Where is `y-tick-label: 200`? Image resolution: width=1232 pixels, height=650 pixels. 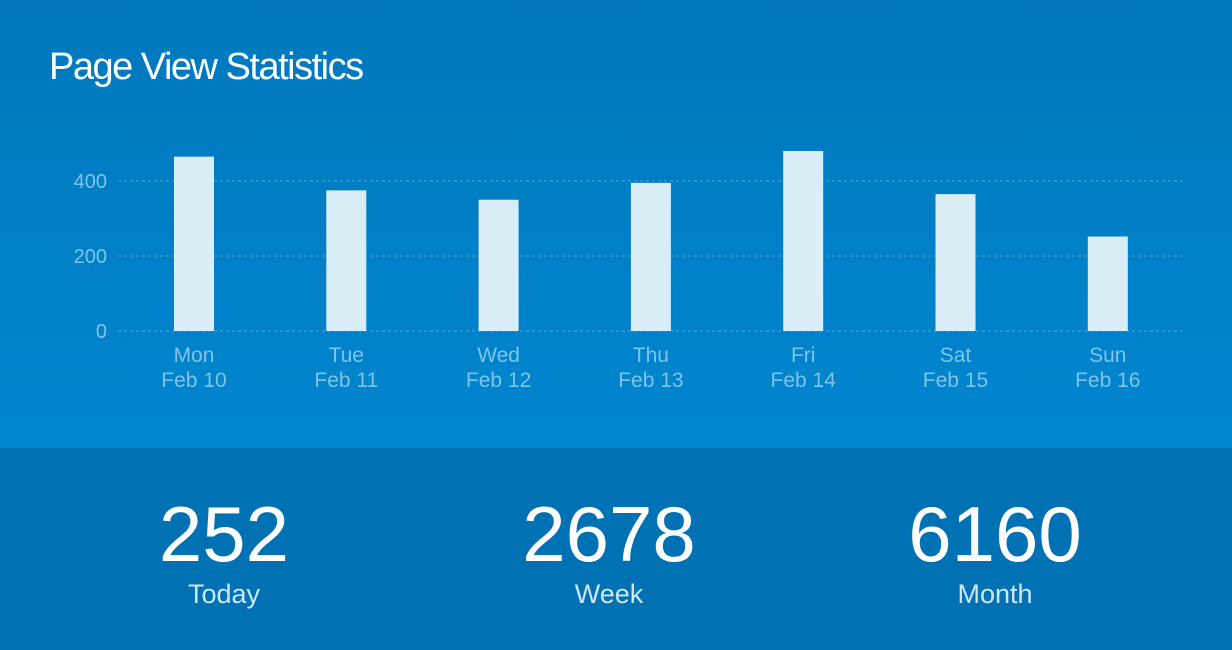 y-tick-label: 200 is located at coordinates (90, 257).